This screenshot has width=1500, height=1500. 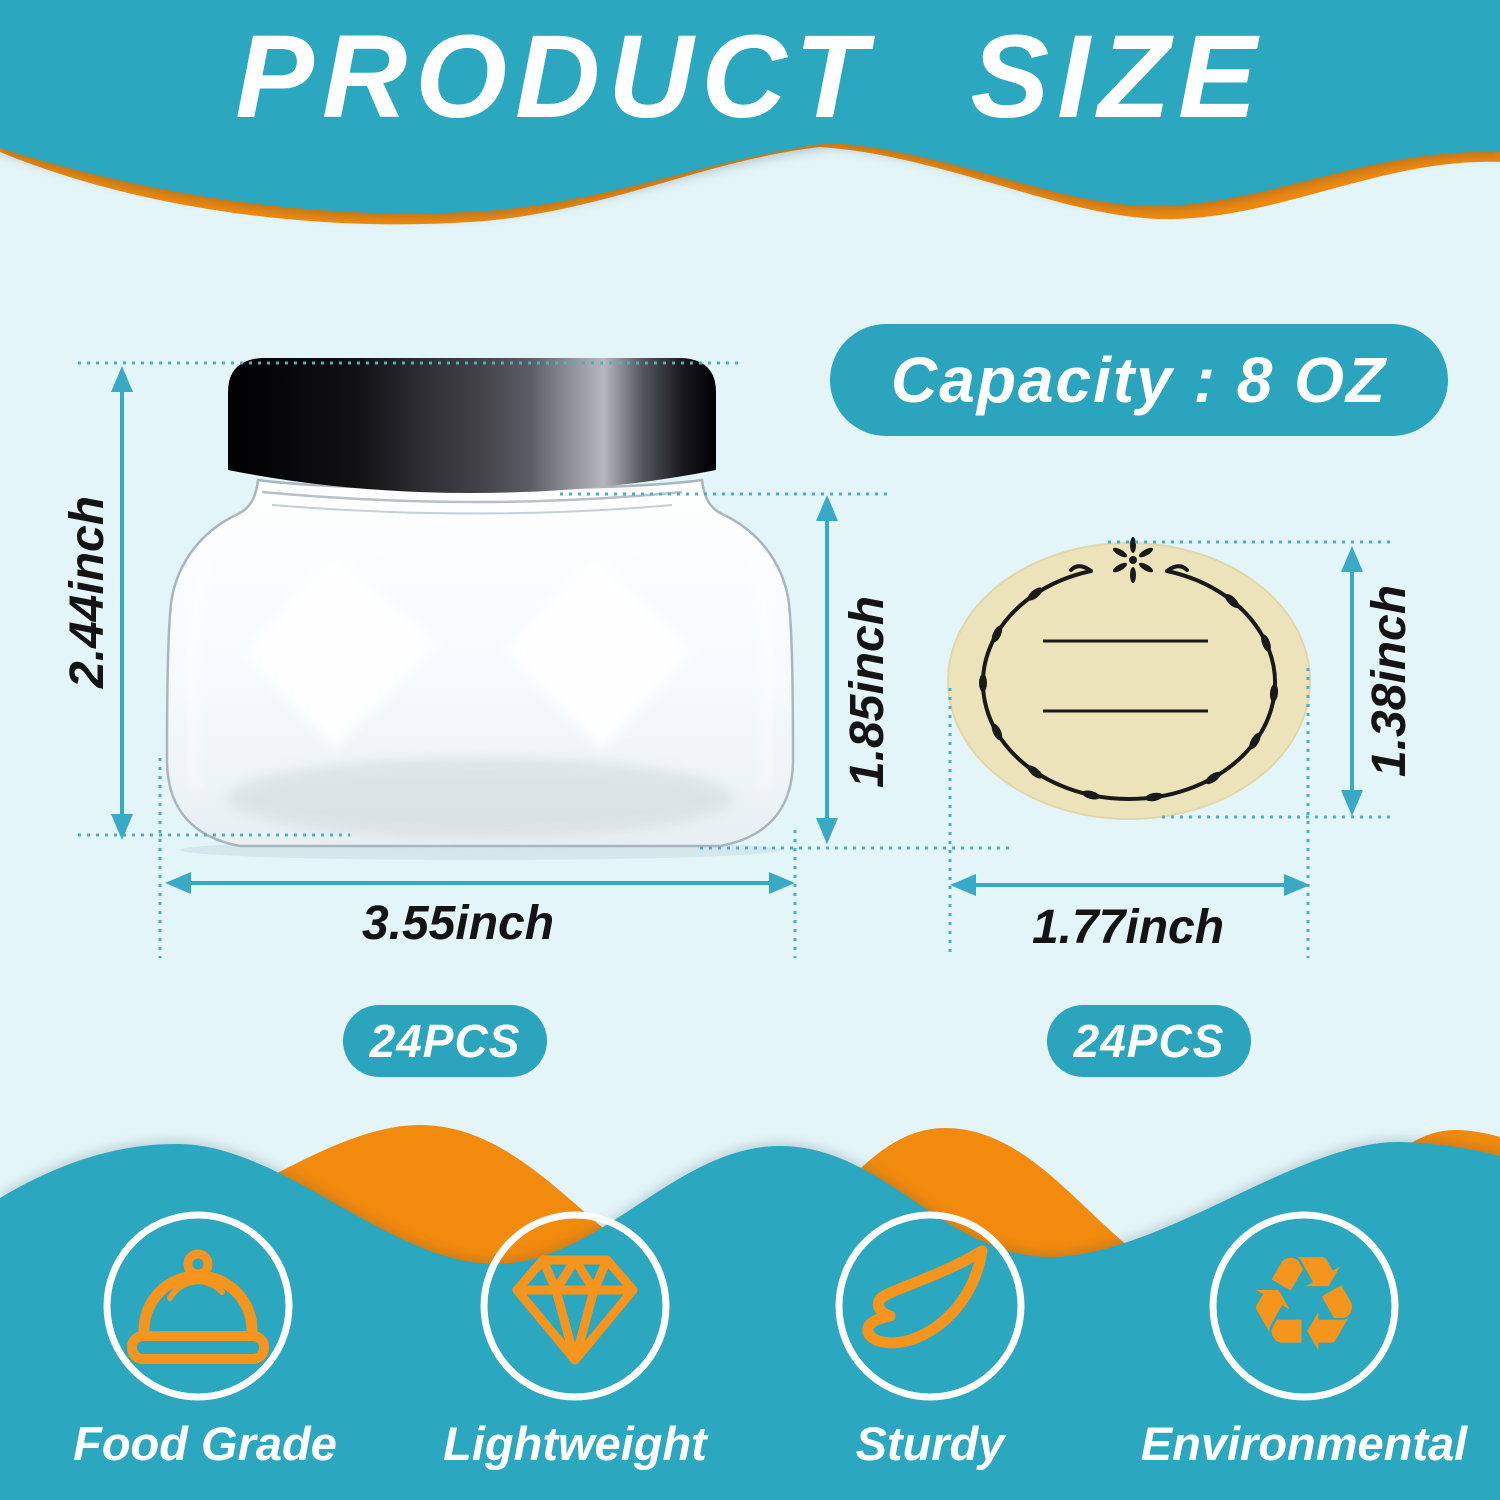 I want to click on cloche-icon, so click(x=198, y=1306).